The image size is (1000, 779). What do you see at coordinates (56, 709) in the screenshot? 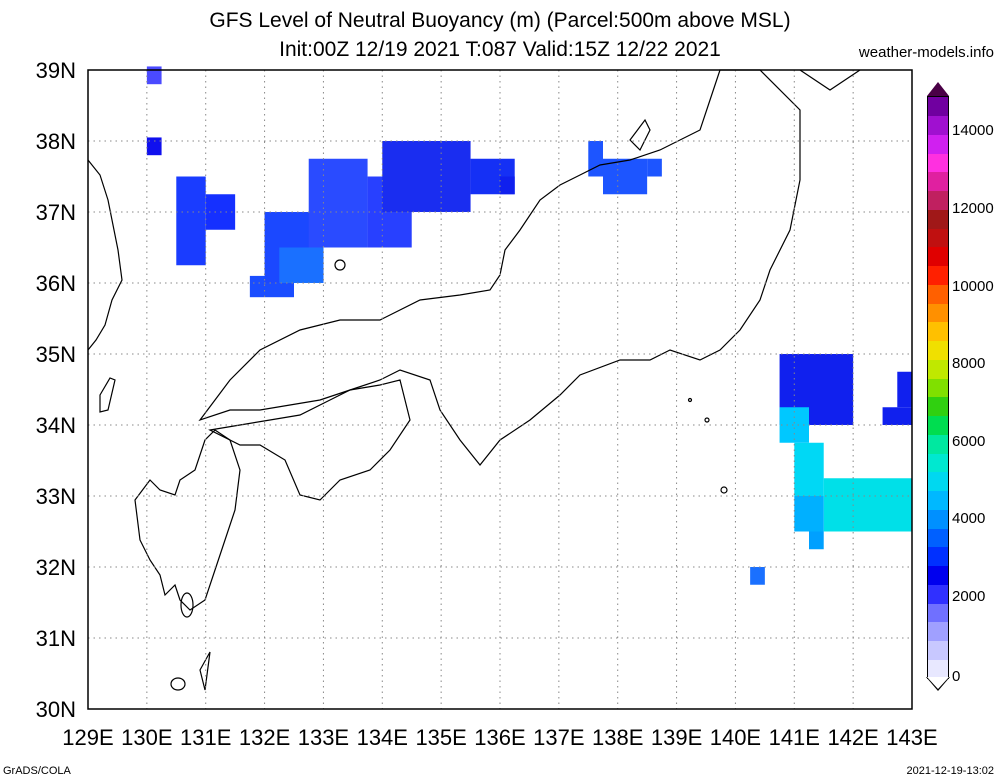
I see `lat-tick-label: 30N` at bounding box center [56, 709].